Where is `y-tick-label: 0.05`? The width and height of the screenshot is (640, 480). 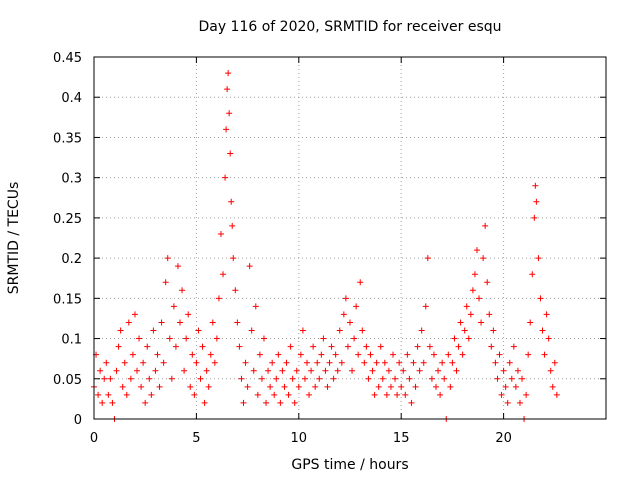
y-tick-label: 0.05 is located at coordinates (67, 380).